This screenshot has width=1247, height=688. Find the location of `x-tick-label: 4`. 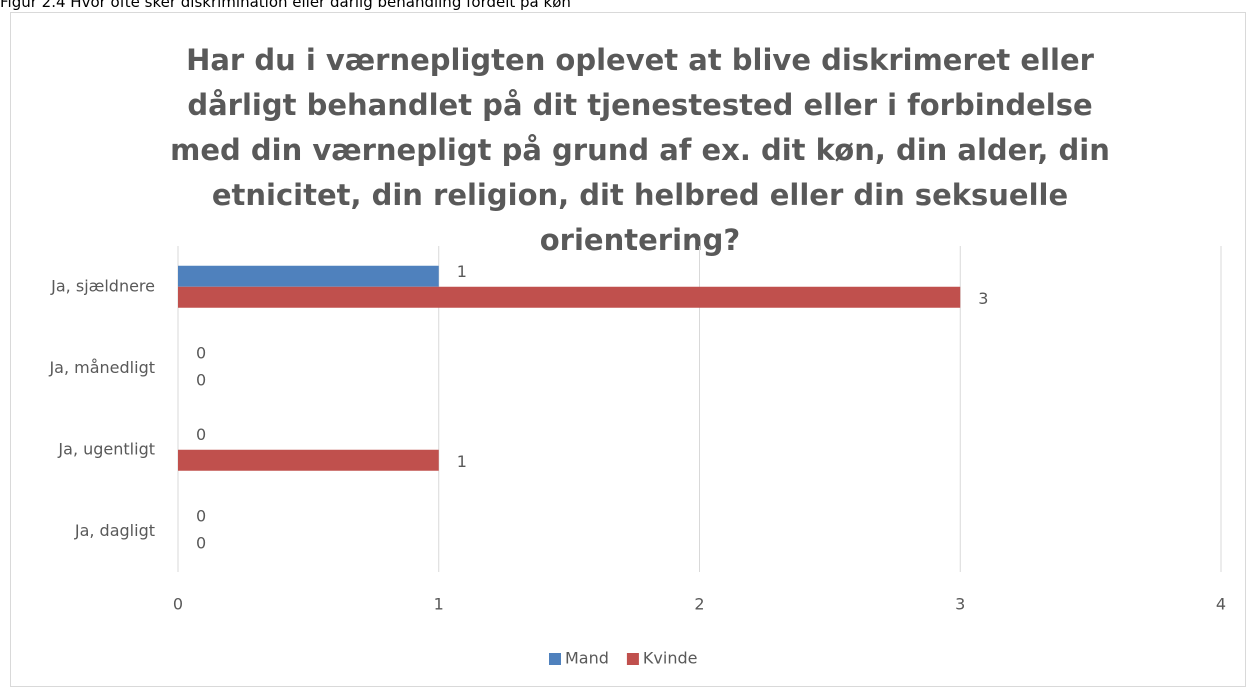

x-tick-label: 4 is located at coordinates (1221, 604).